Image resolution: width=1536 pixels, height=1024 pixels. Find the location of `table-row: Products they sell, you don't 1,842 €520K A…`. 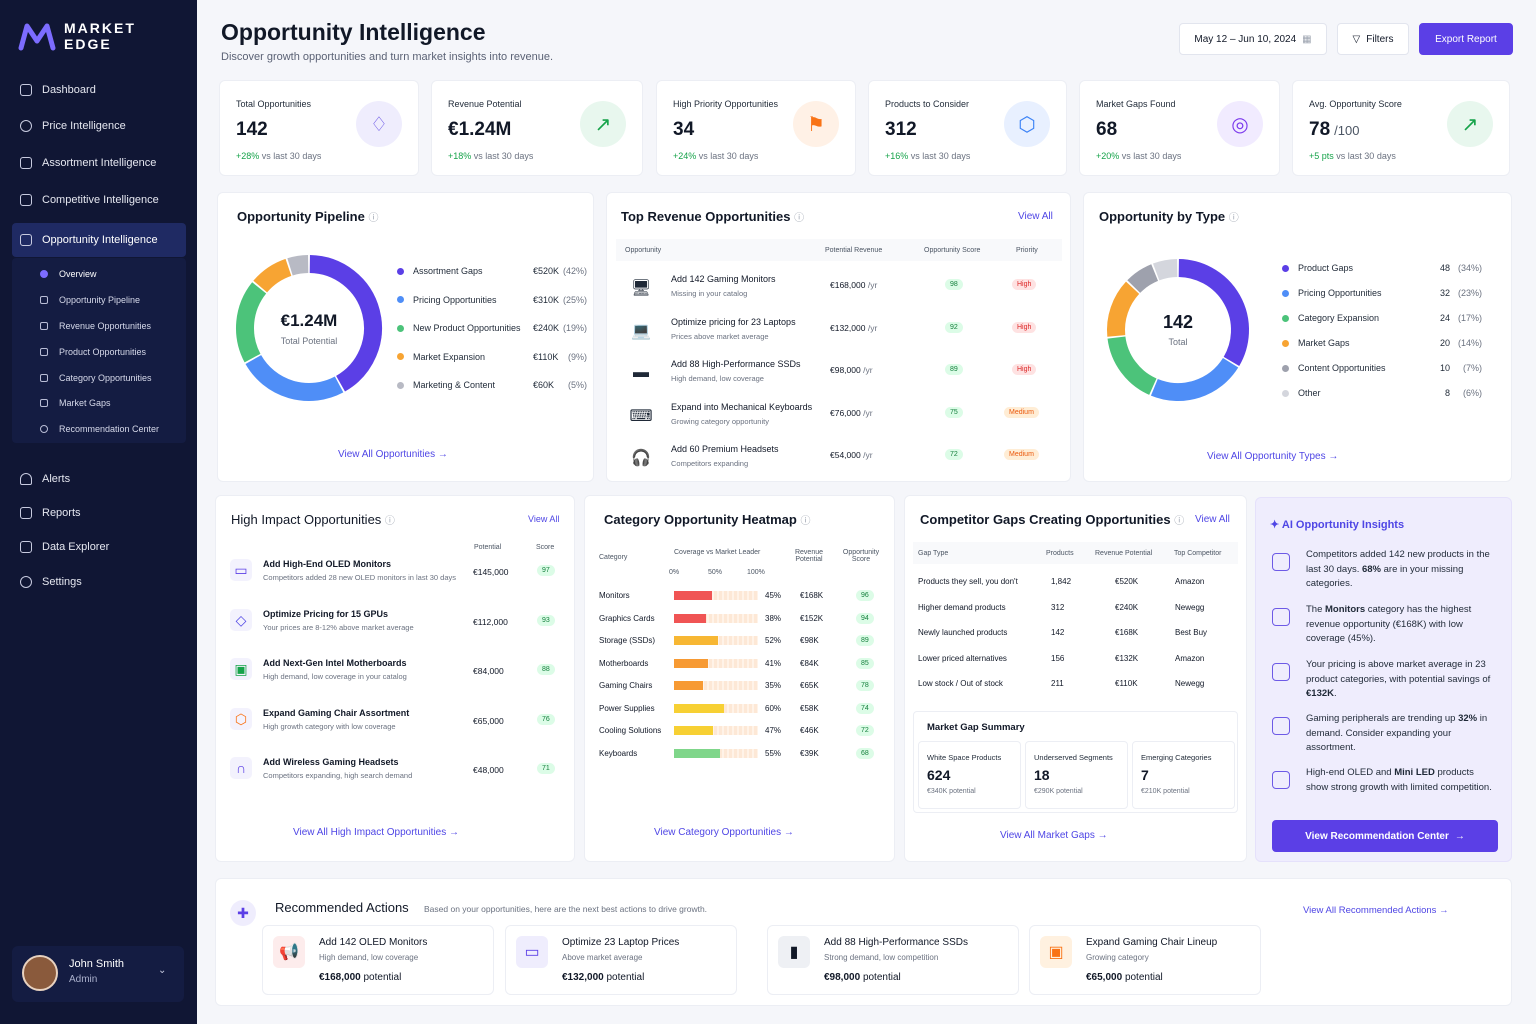

table-row: Products they sell, you don't 1,842 €520K A… is located at coordinates (1075, 586).